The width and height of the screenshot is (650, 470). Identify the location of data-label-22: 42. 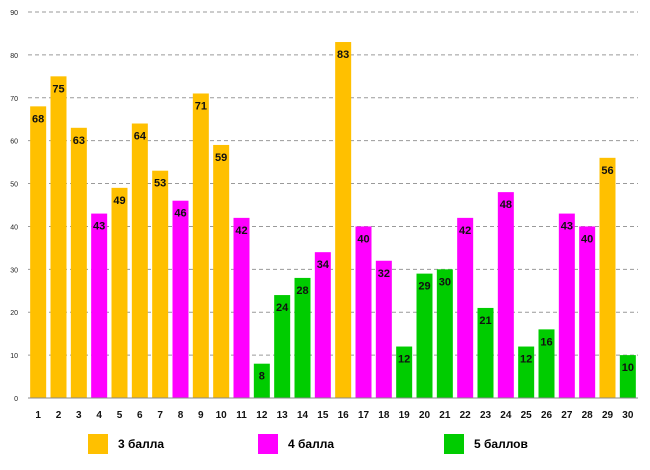
(465, 231).